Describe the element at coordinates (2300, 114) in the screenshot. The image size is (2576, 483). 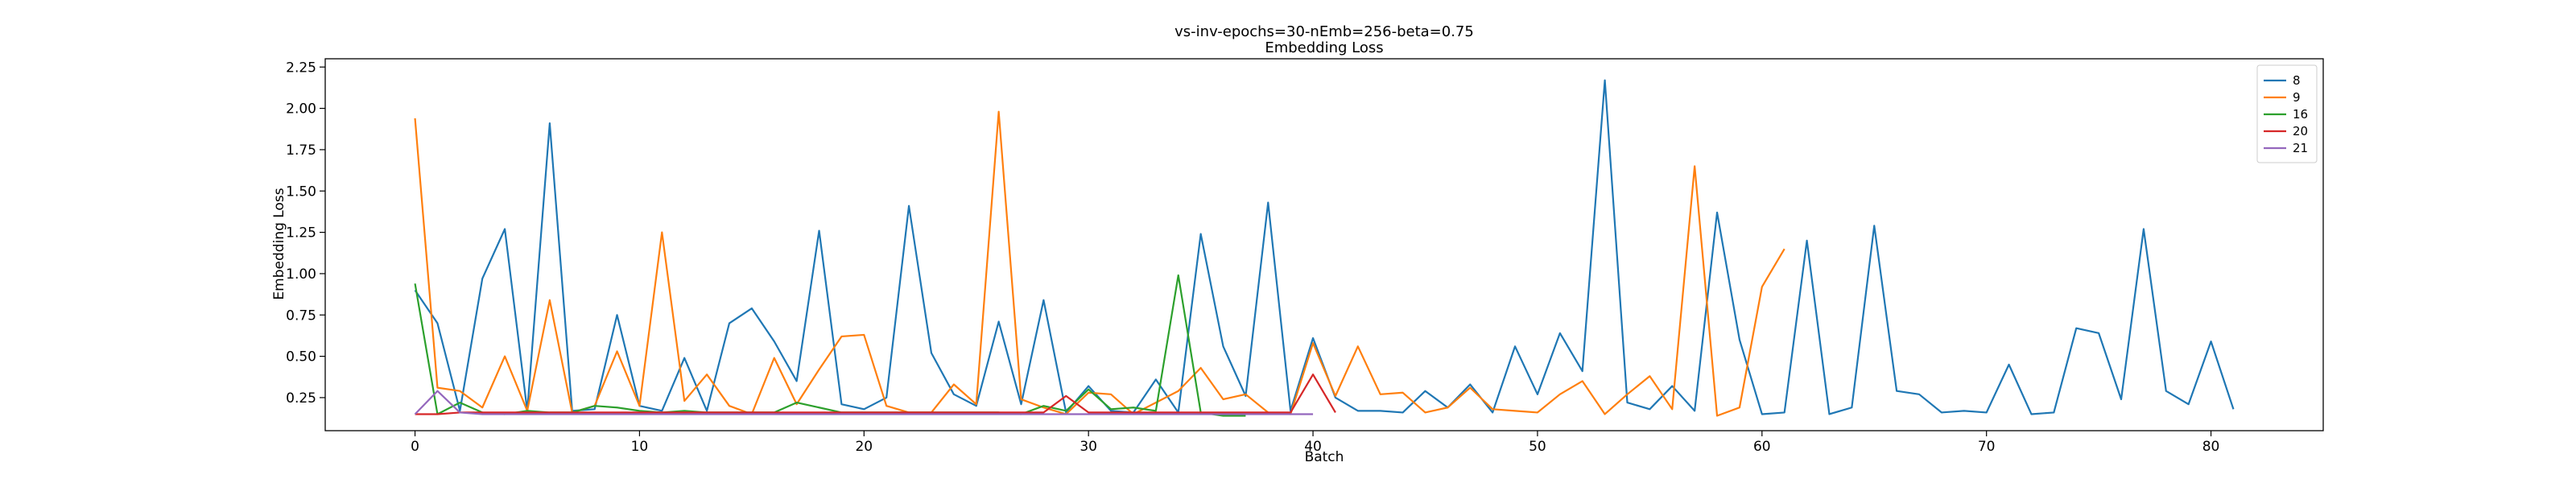
I see `legend-label-16: 16` at that location.